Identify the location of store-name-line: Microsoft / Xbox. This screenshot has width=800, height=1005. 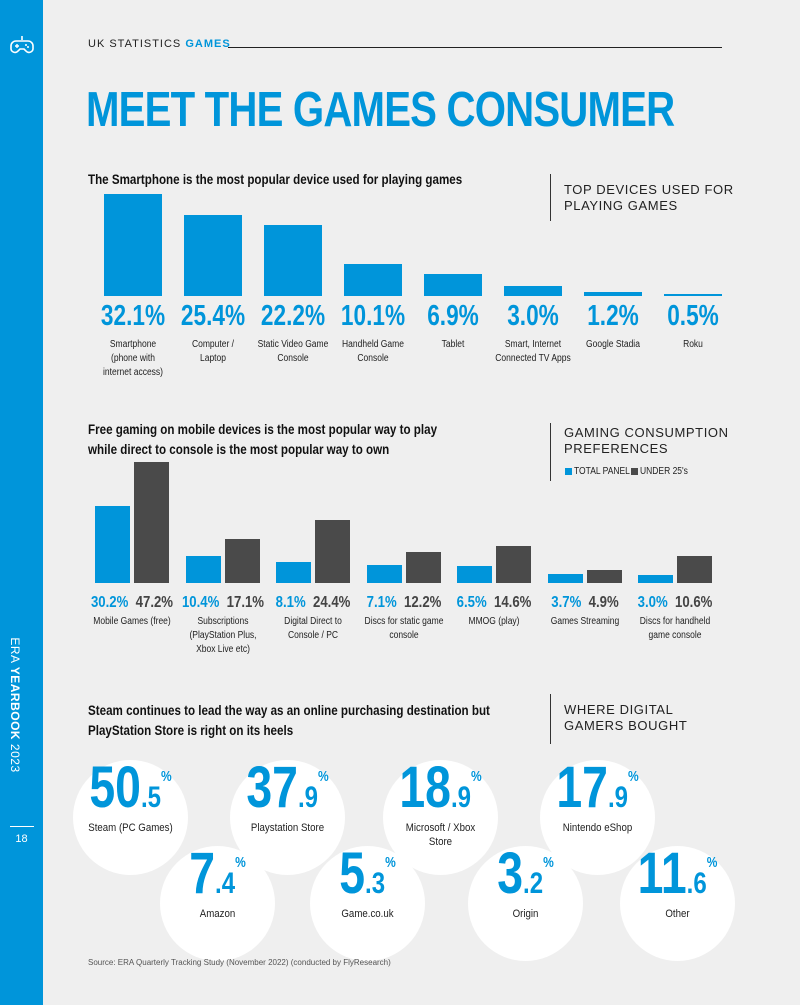
(440, 828).